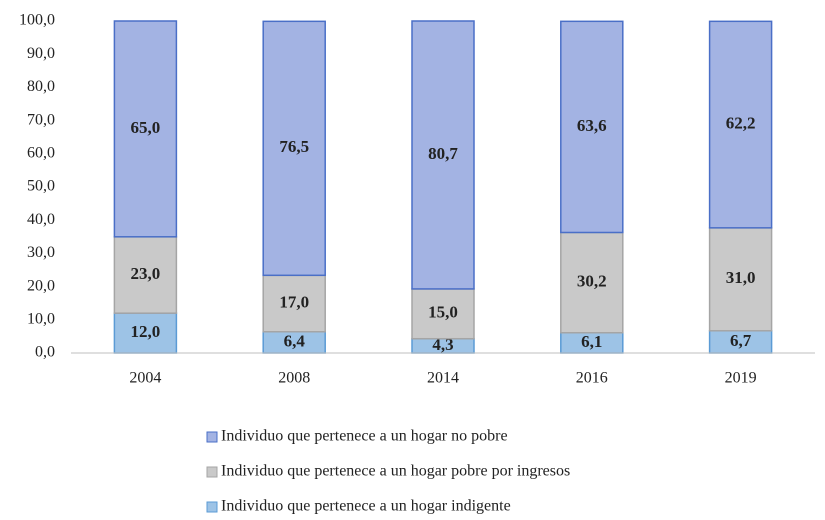 This screenshot has height=520, width=825. I want to click on x-tick-label: 2008, so click(294, 378).